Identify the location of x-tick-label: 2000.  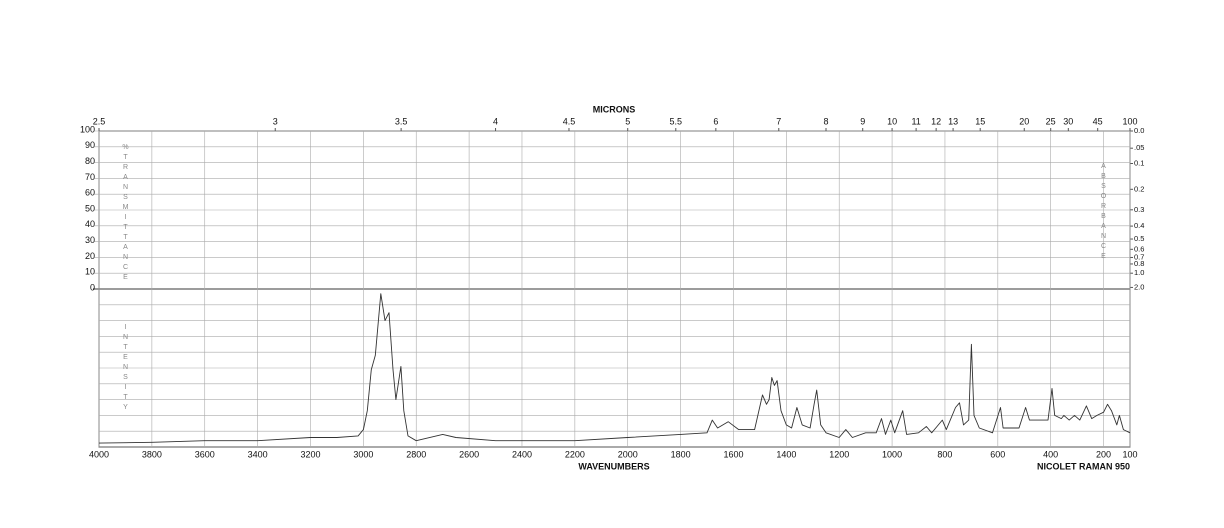
(628, 454).